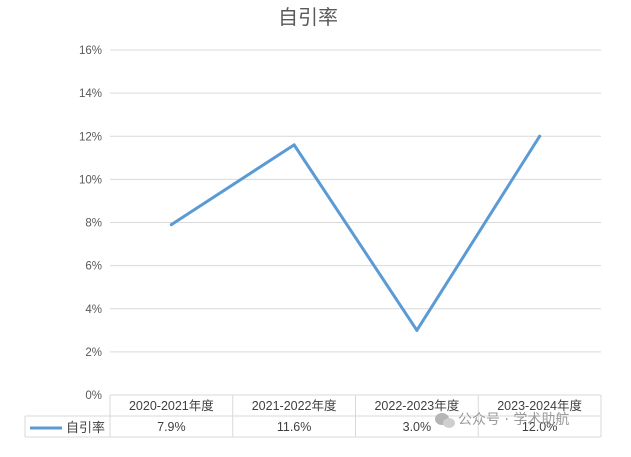 The height and width of the screenshot is (457, 631). What do you see at coordinates (93, 396) in the screenshot?
I see `y-tick-label: 0%` at bounding box center [93, 396].